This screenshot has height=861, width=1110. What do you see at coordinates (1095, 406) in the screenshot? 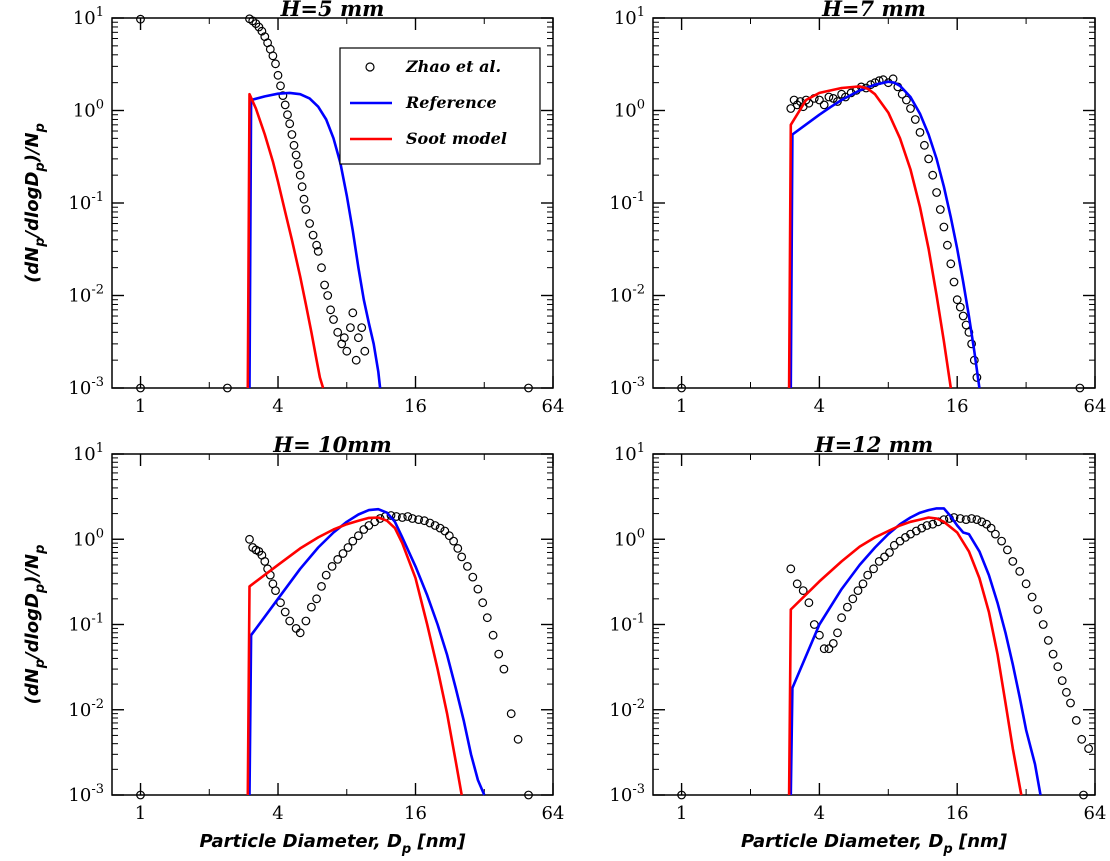
I see `x-tick-label: 64` at bounding box center [1095, 406].